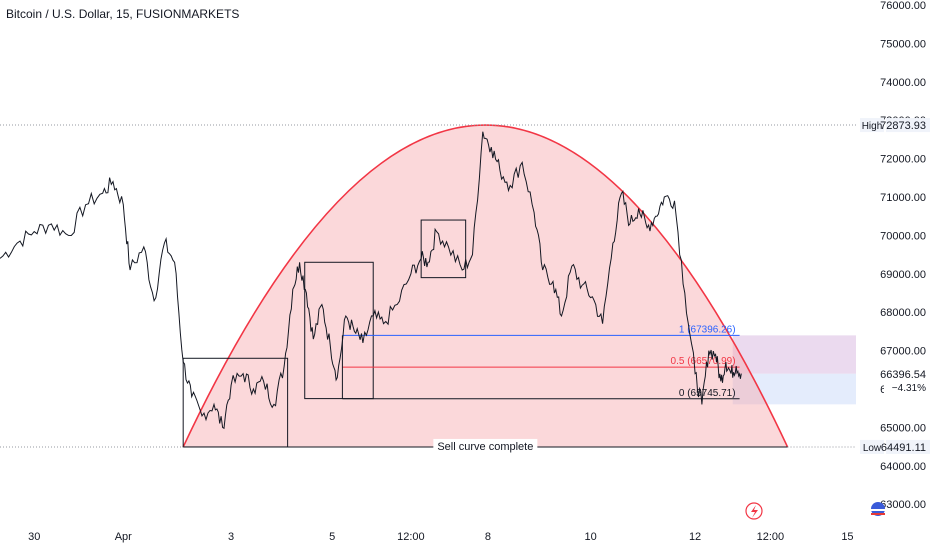 This screenshot has height=550, width=932. What do you see at coordinates (903, 198) in the screenshot?
I see `y-tick-label: 71000.00` at bounding box center [903, 198].